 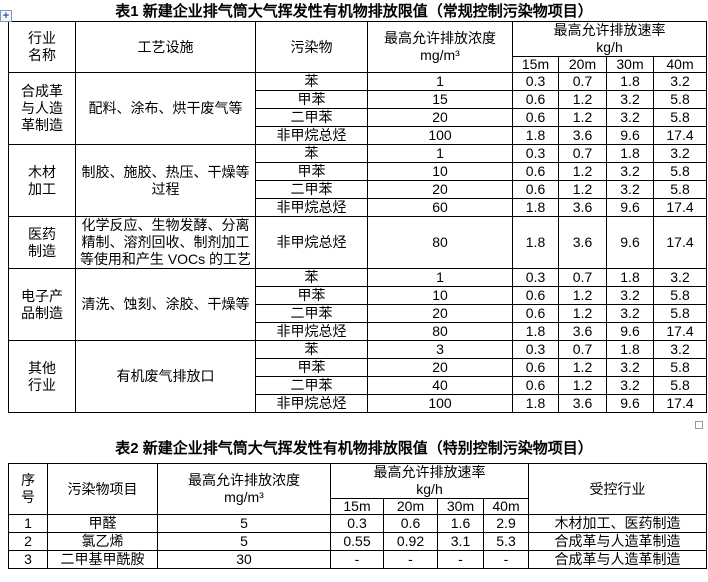 What do you see at coordinates (6, 16) in the screenshot?
I see `table-move-handle-icon: +` at bounding box center [6, 16].